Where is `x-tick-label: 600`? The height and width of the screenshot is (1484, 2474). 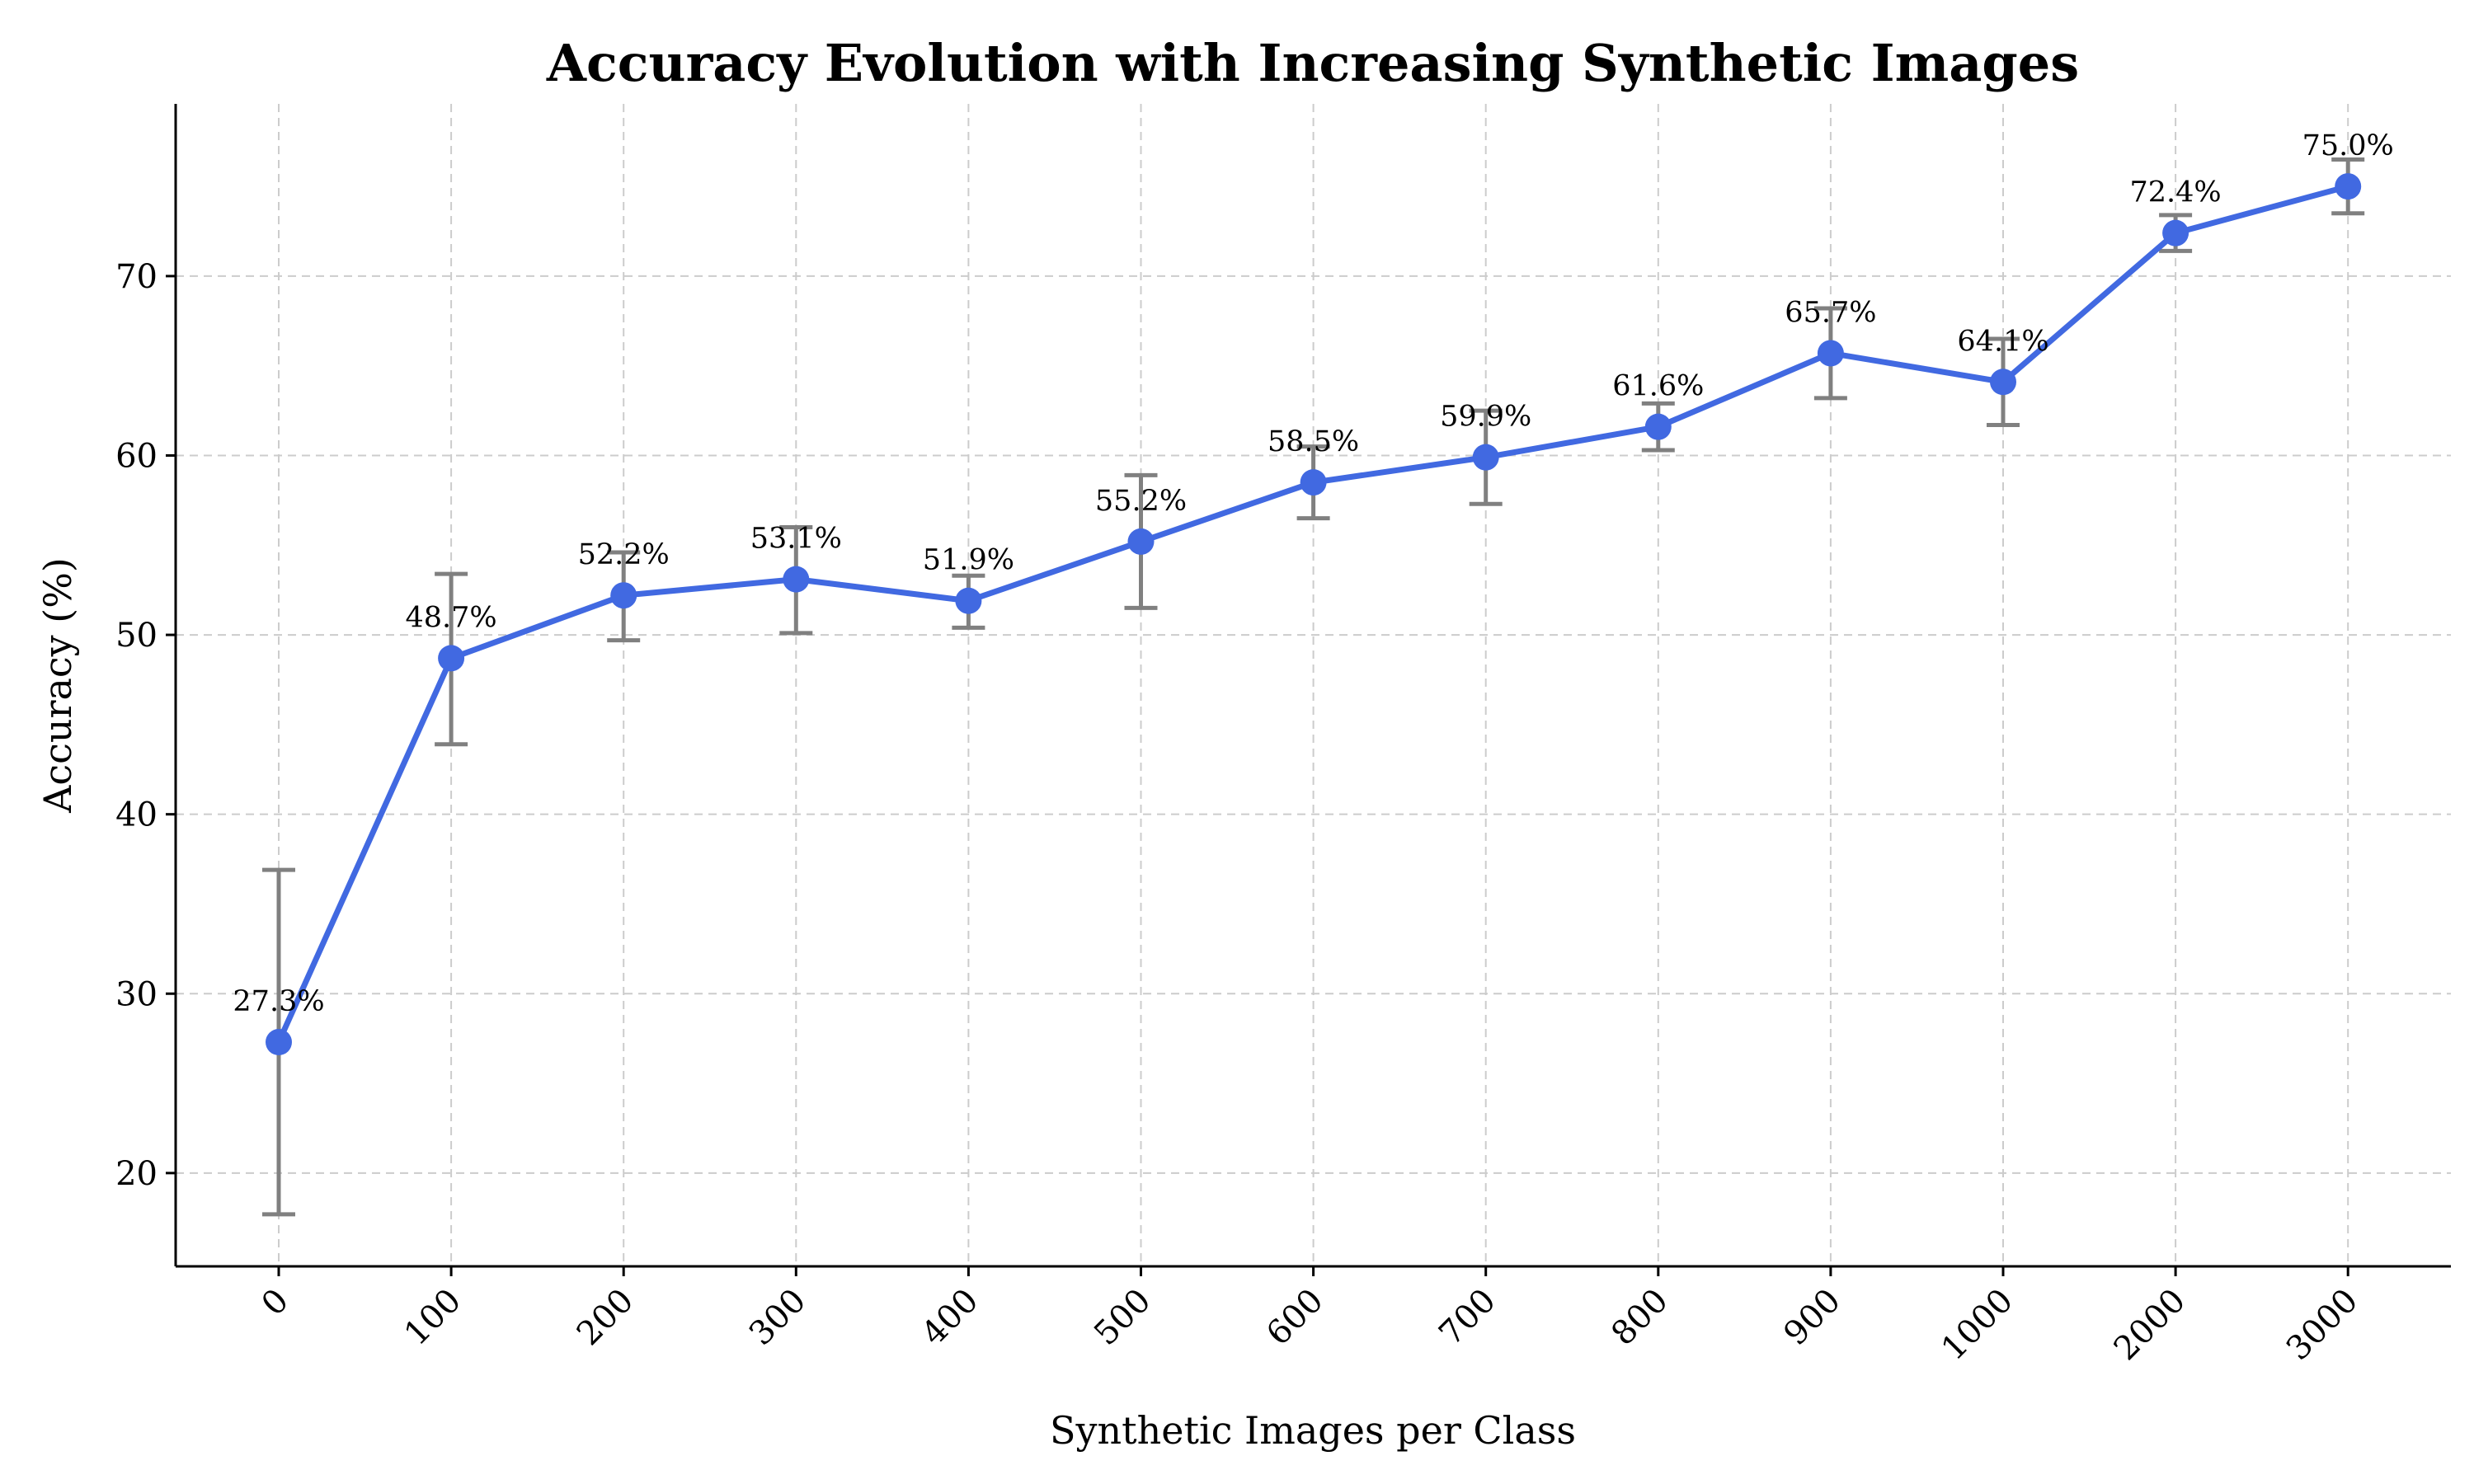 x-tick-label: 600 is located at coordinates (1295, 1318).